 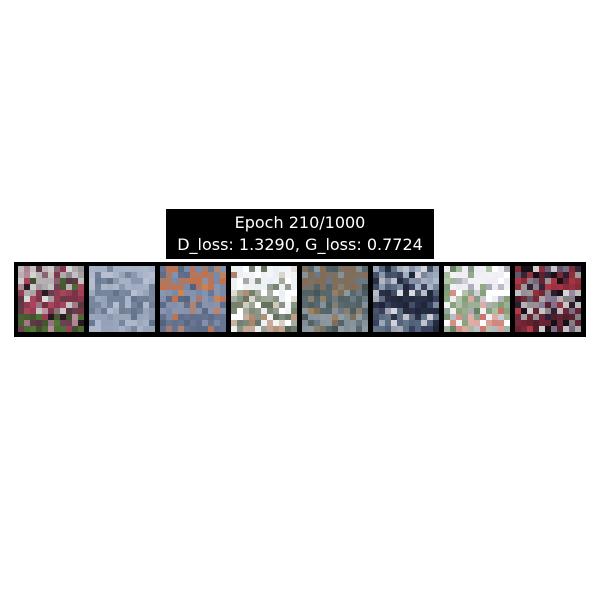 I want to click on generated-samples-strip, so click(x=300, y=299).